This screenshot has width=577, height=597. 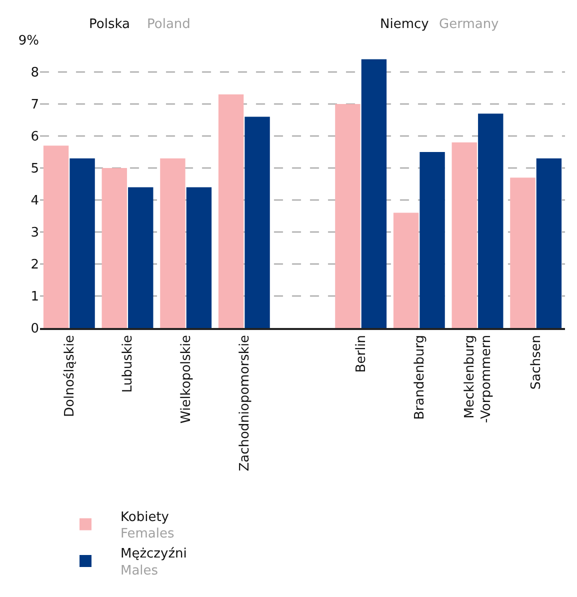 What do you see at coordinates (34, 137) in the screenshot?
I see `y-tick-label: 6` at bounding box center [34, 137].